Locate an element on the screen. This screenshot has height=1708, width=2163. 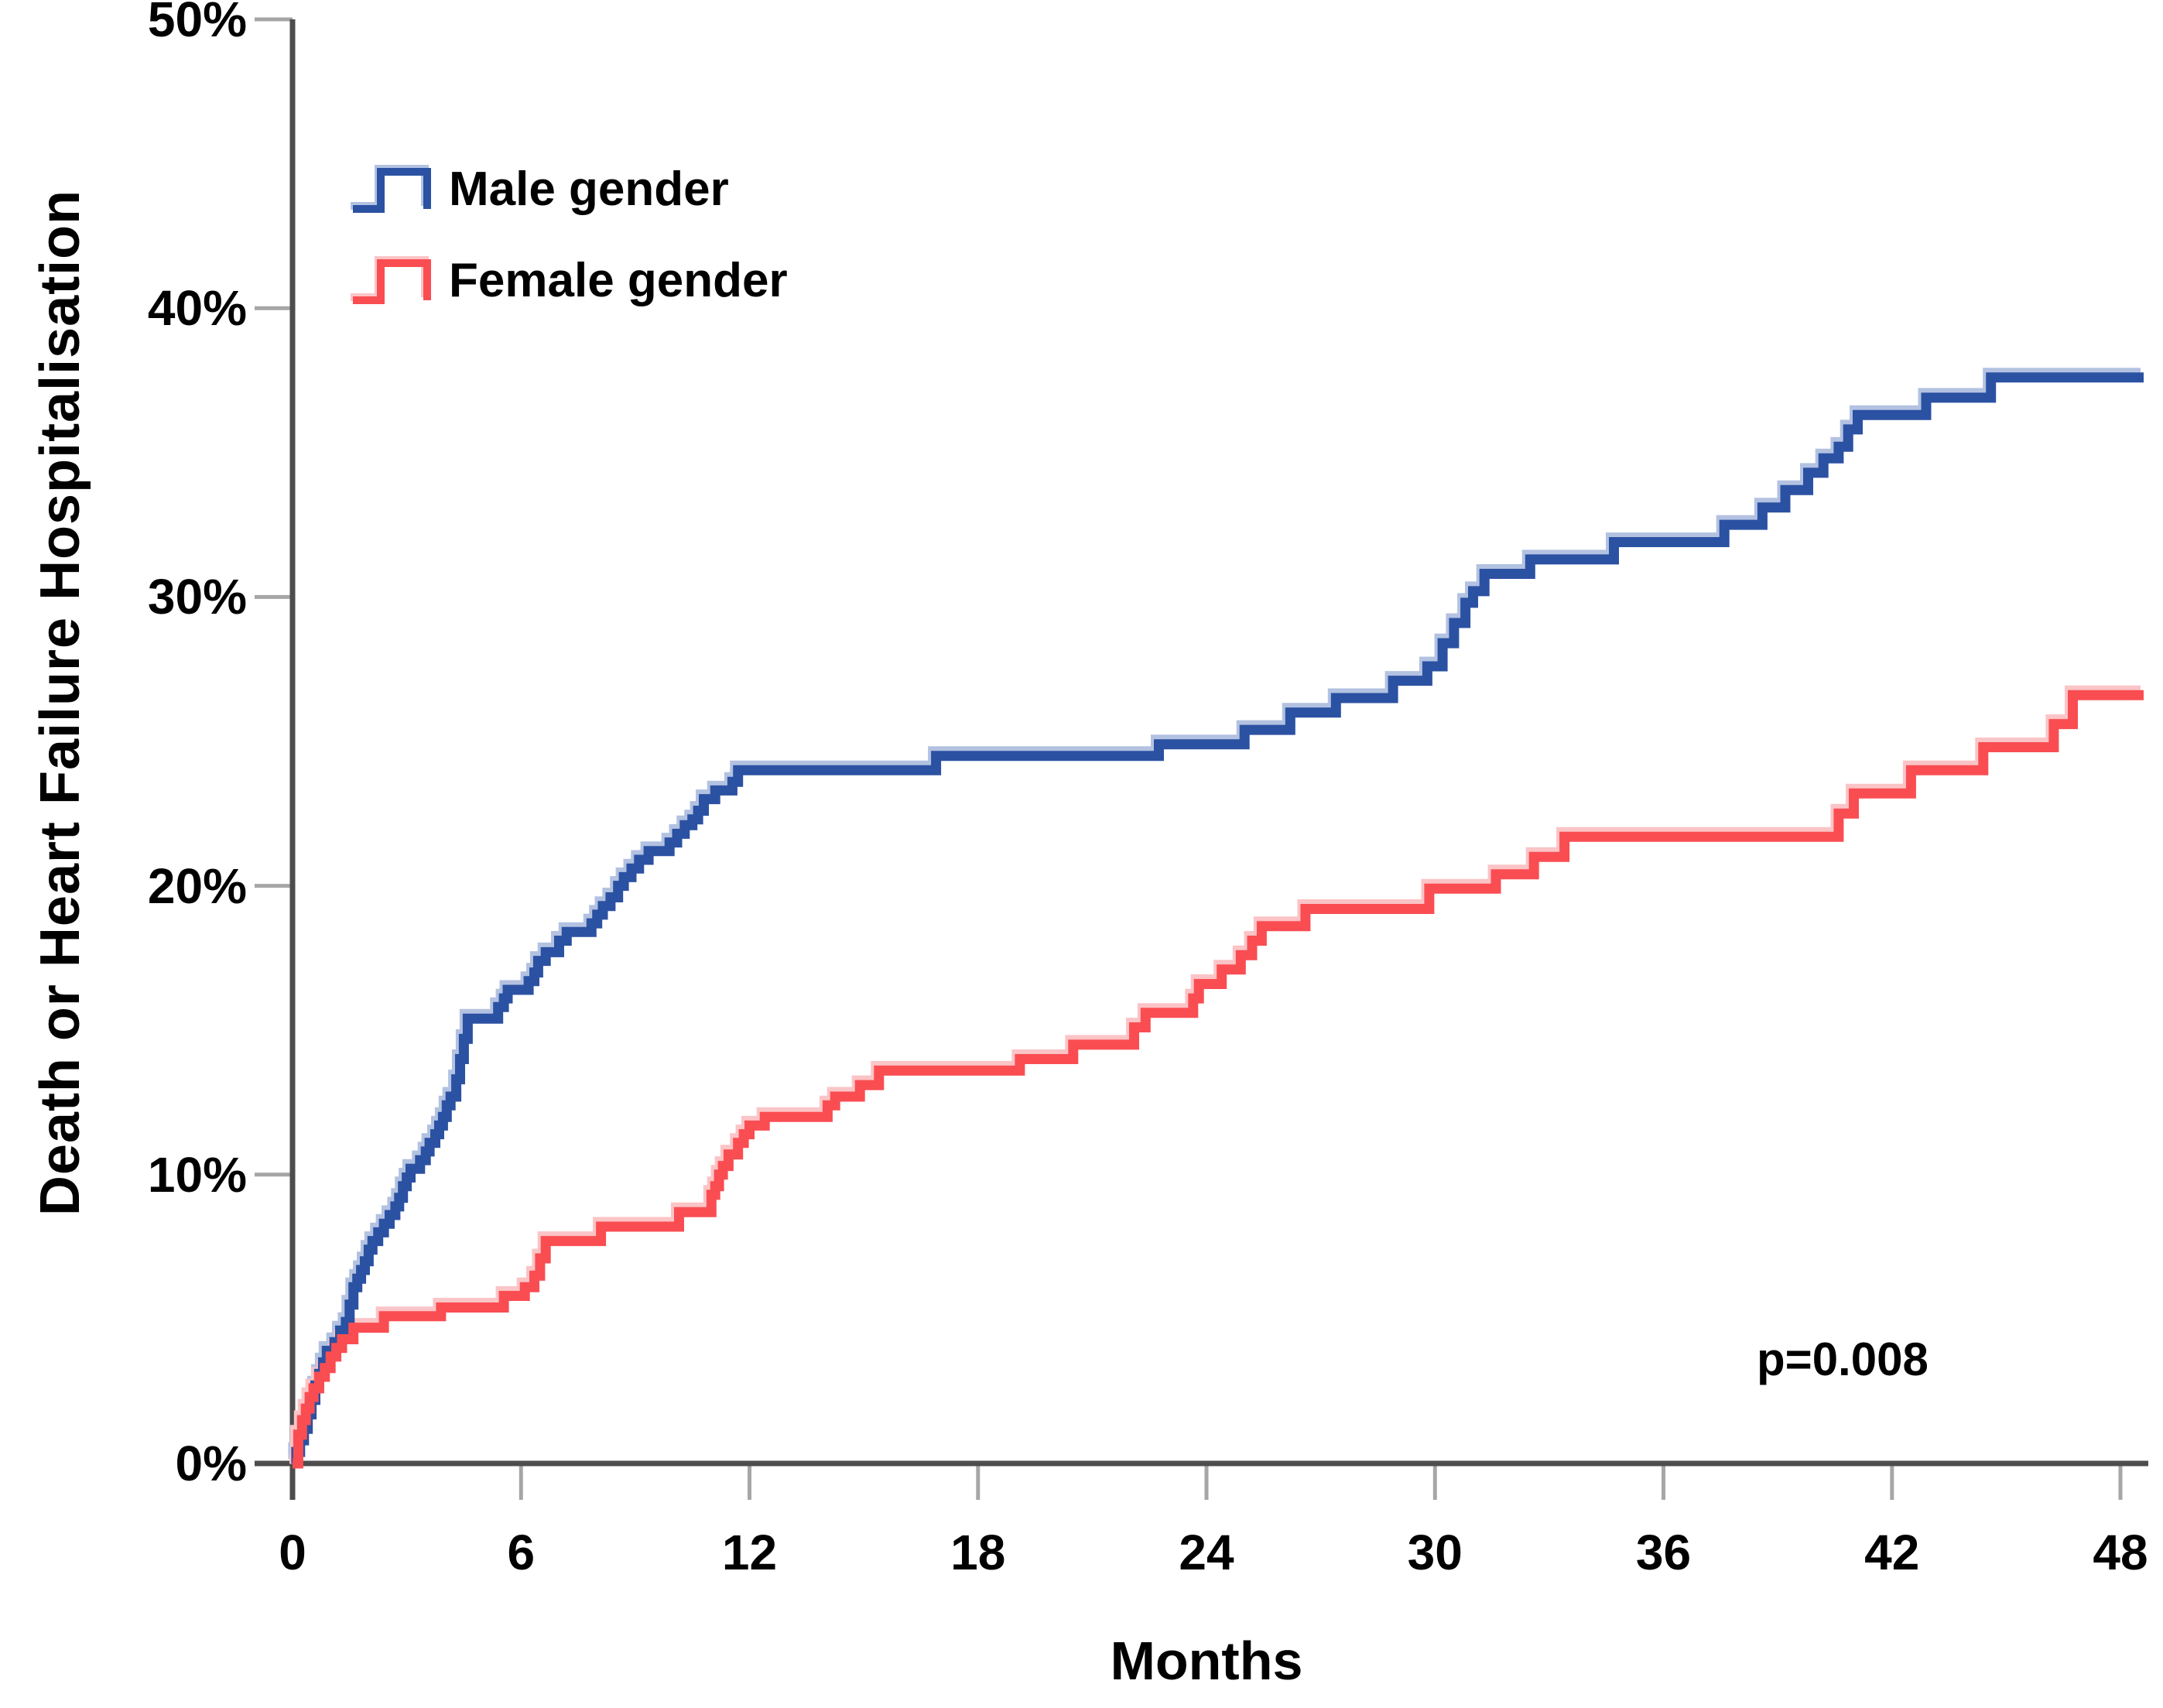
x-tick-label-30: 30 is located at coordinates (1435, 1553).